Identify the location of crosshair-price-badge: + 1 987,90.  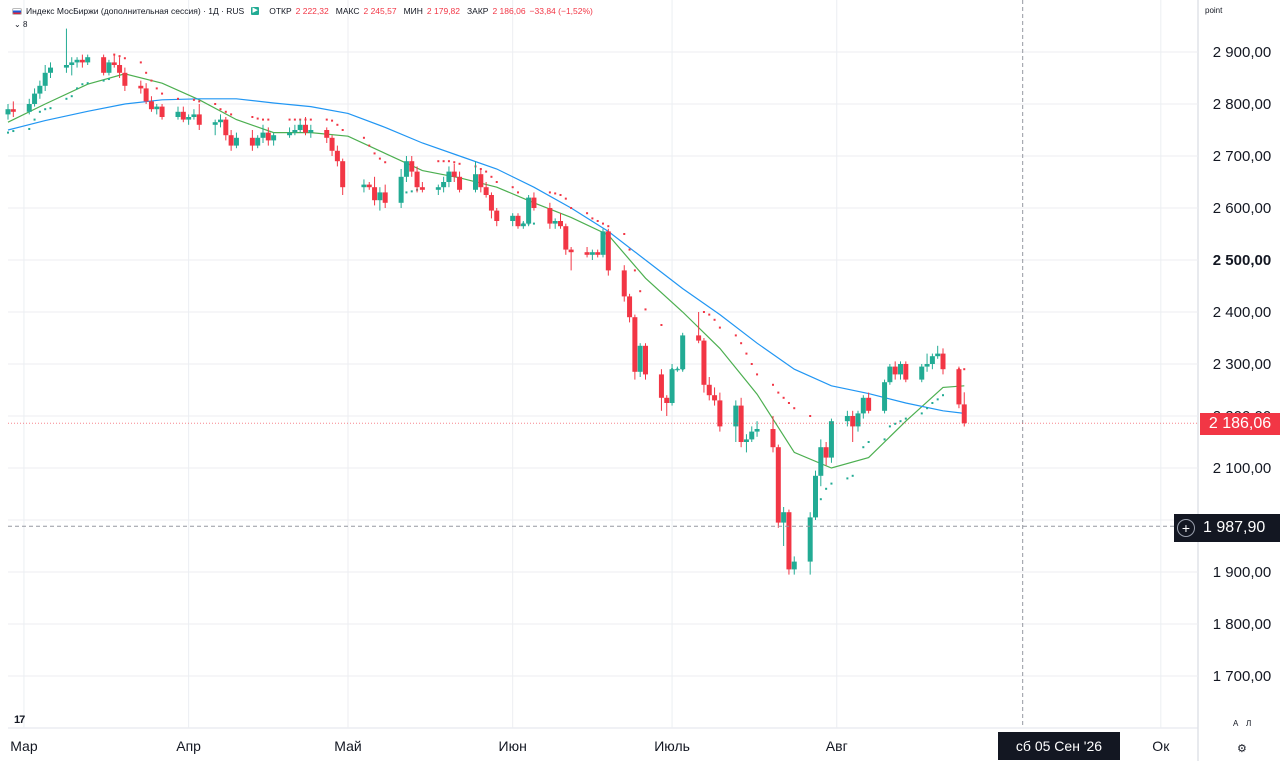
(1227, 528).